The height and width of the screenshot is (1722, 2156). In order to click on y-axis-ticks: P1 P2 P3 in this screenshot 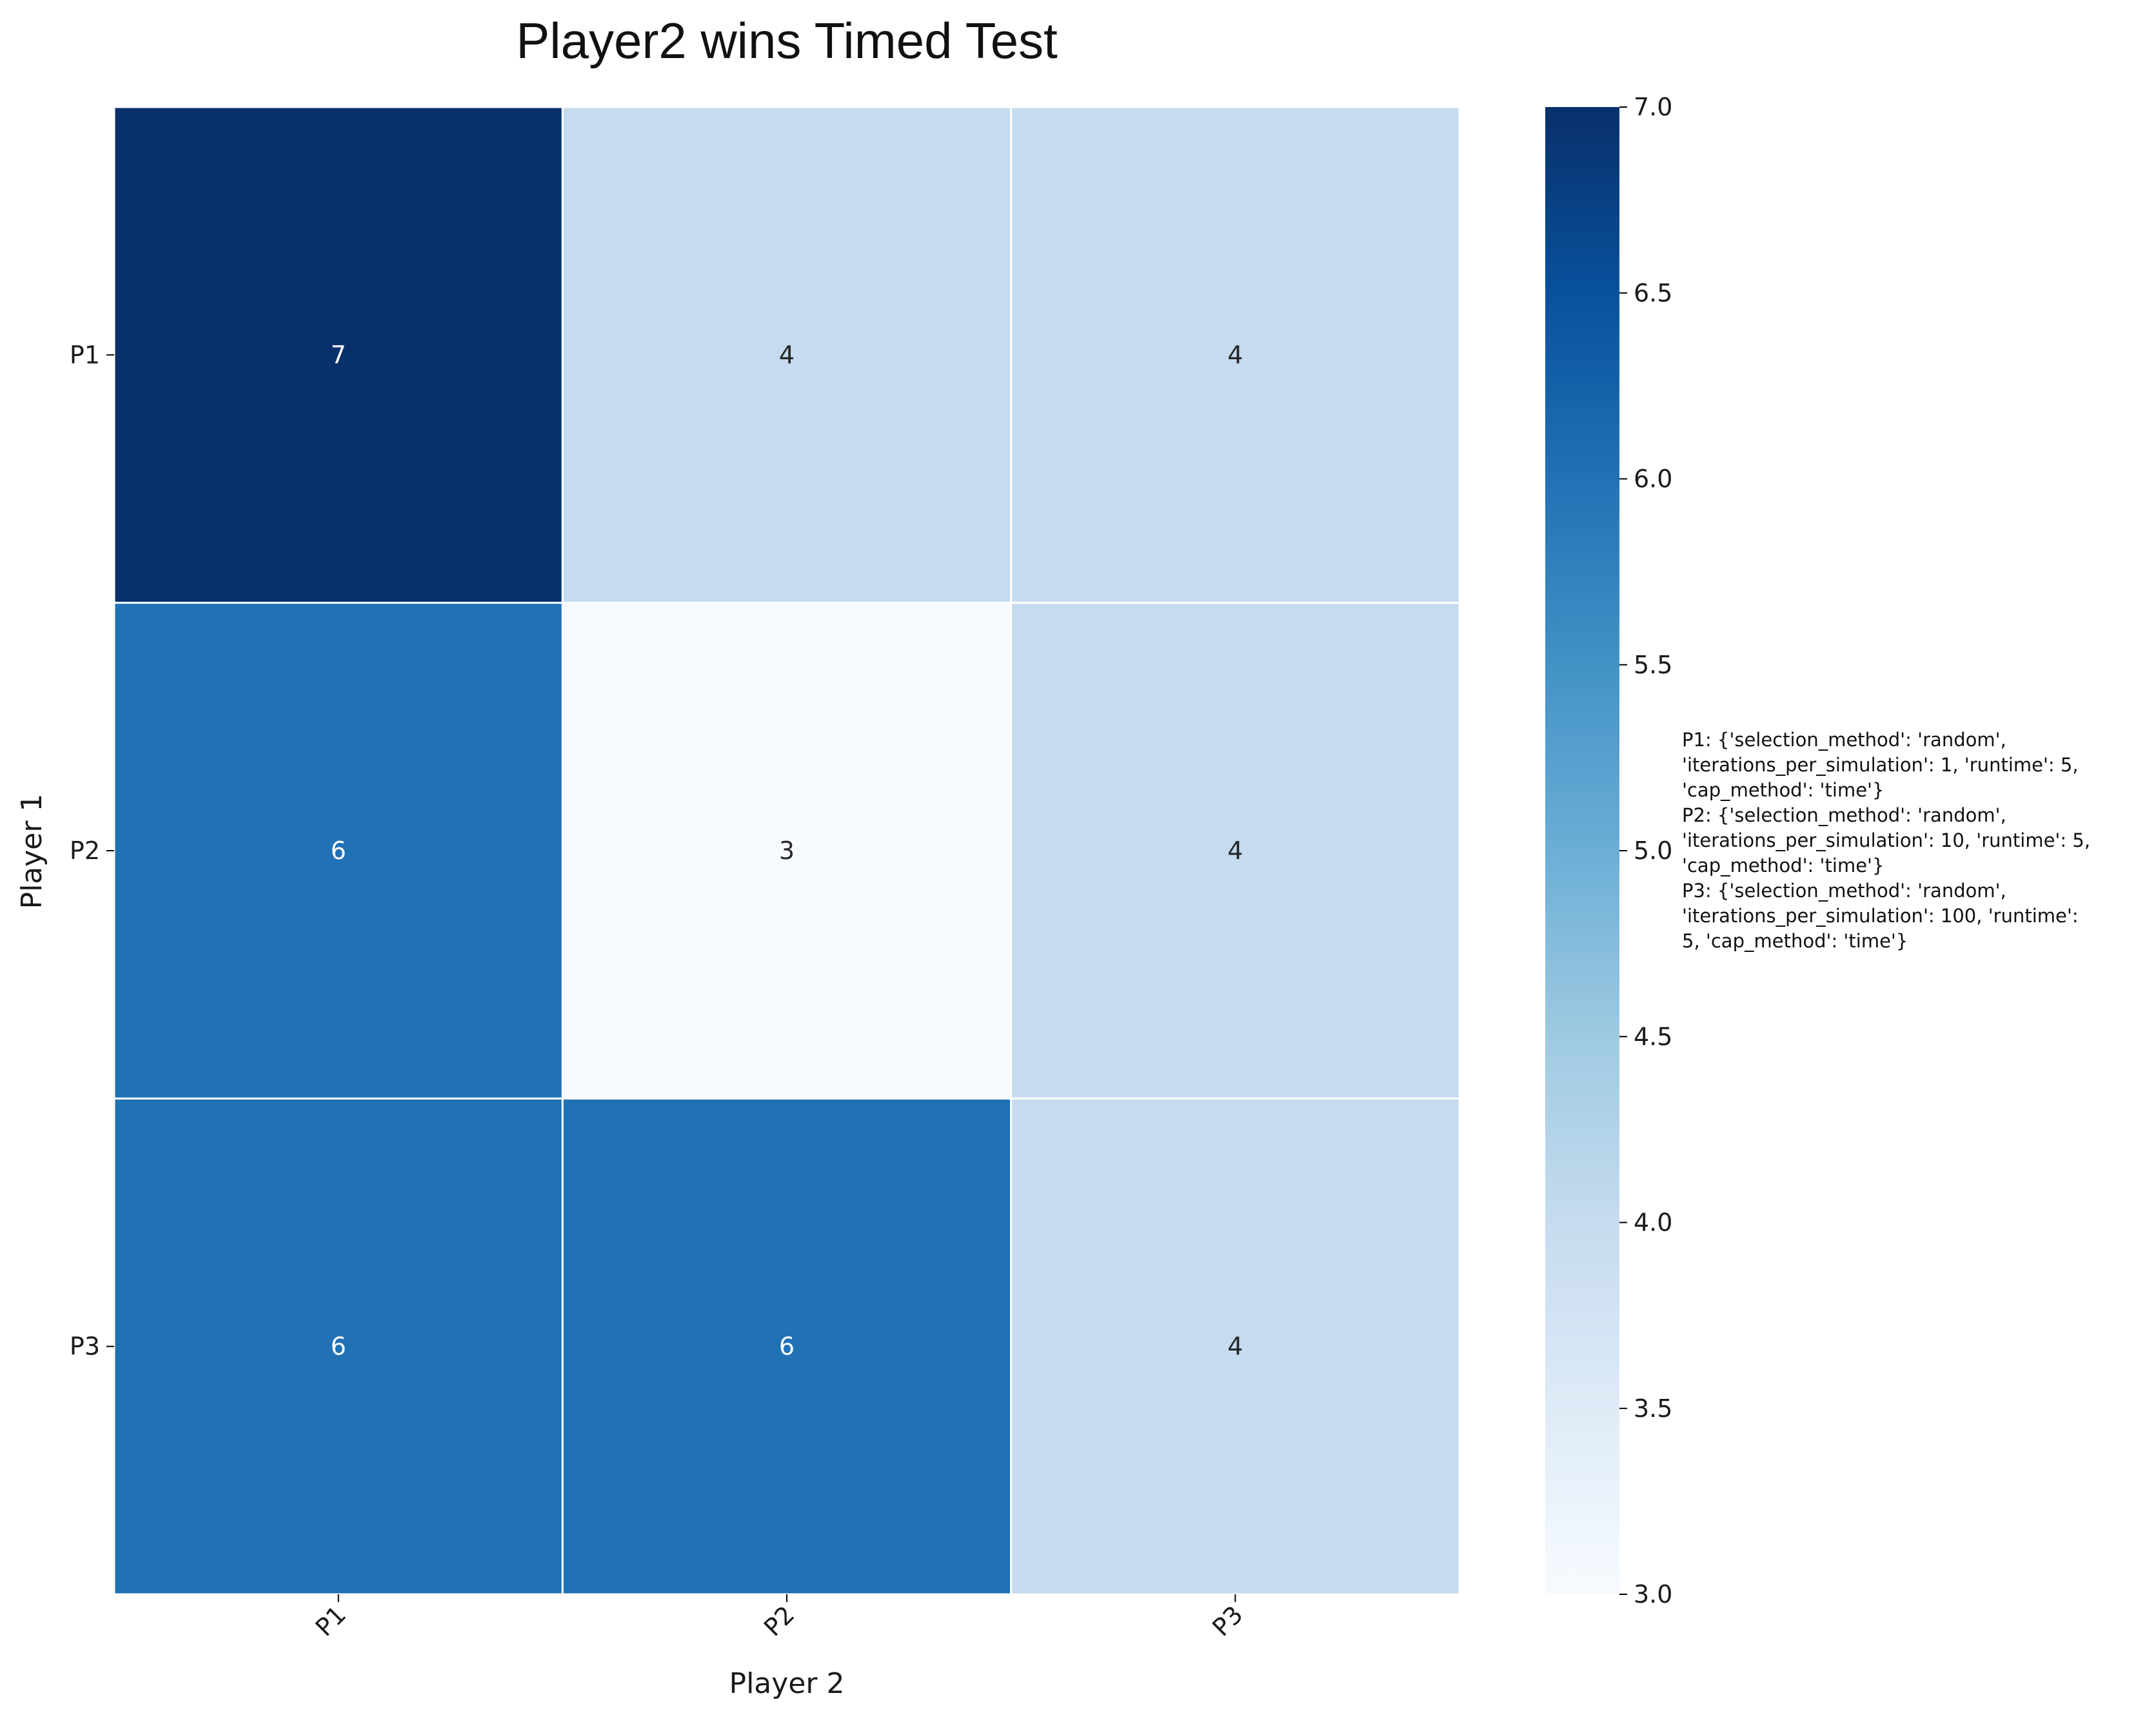, I will do `click(92, 851)`.